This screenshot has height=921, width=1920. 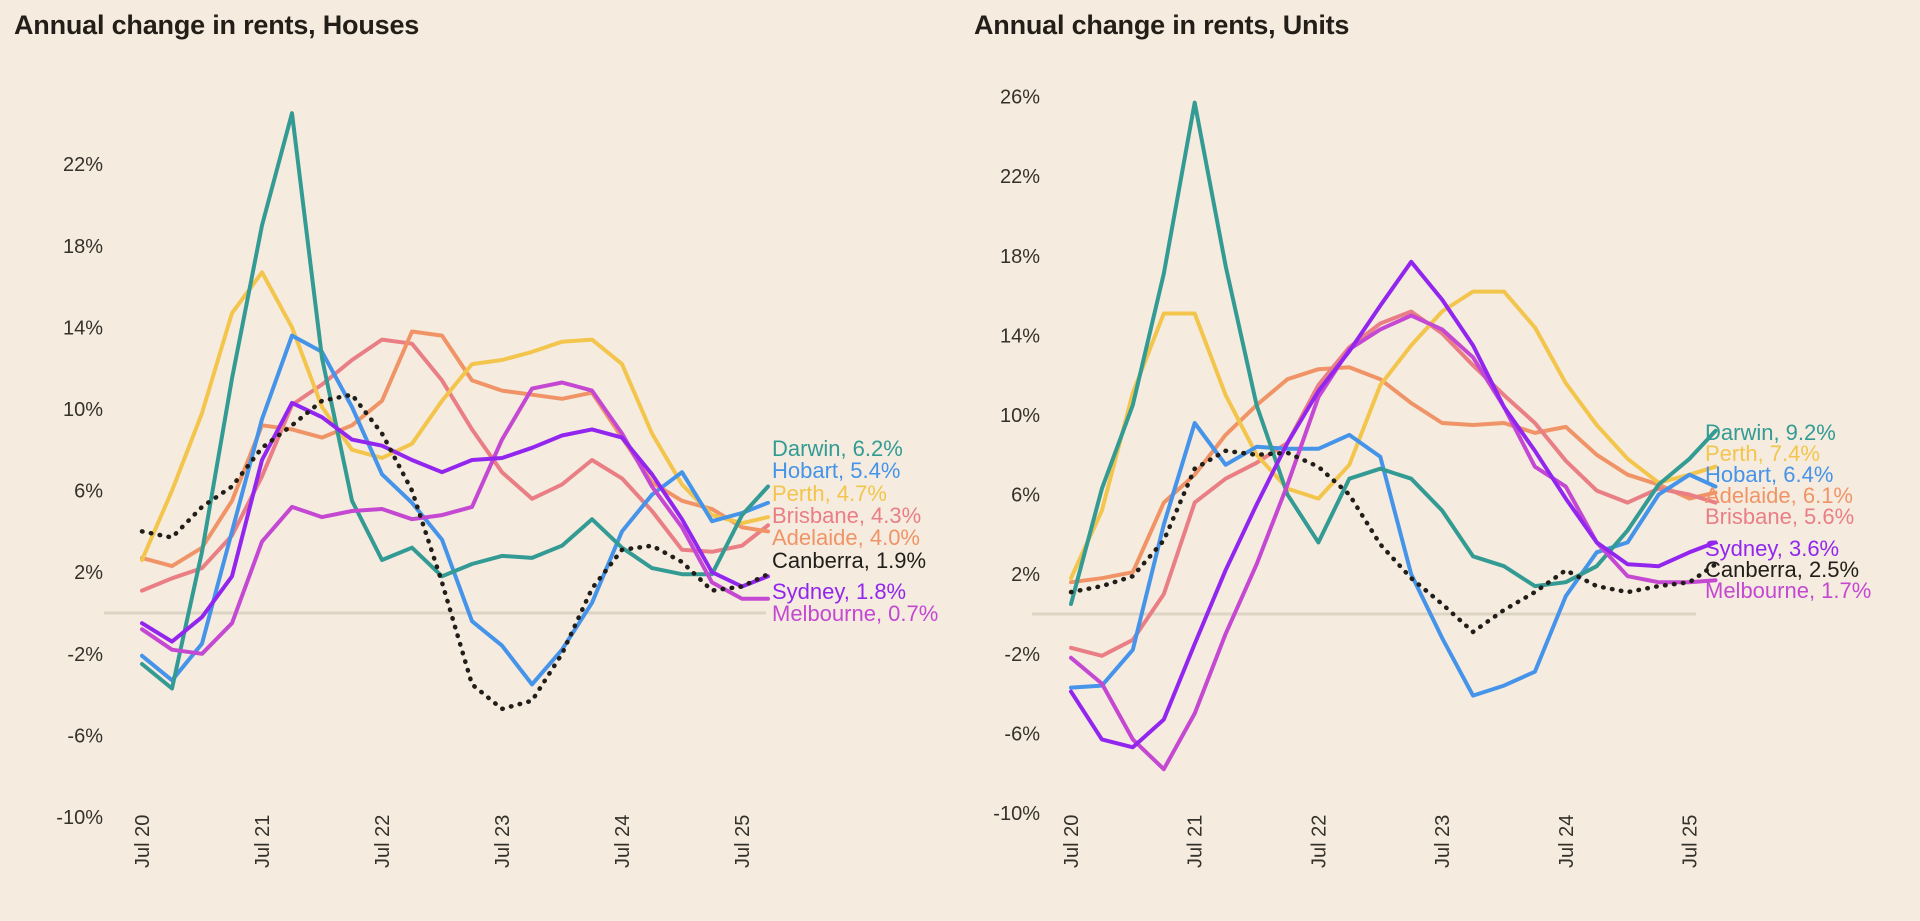 I want to click on y-axis-label: 26%, so click(x=1020, y=98).